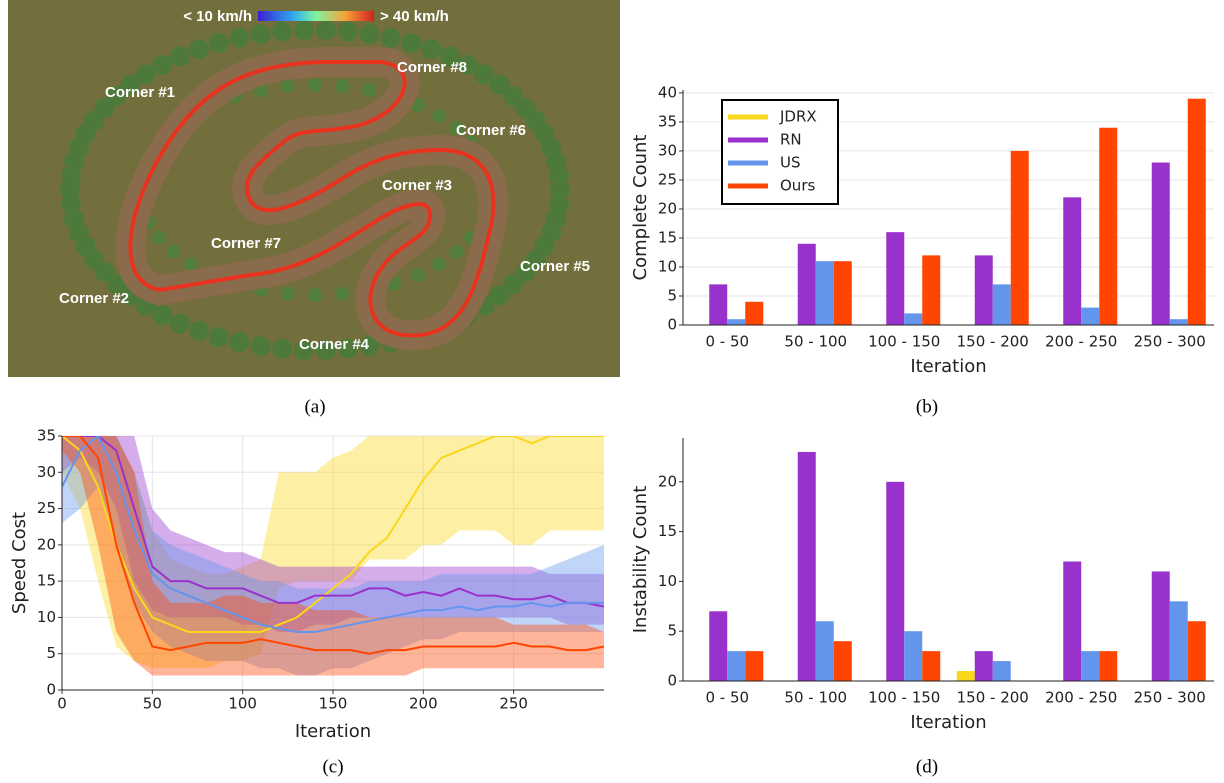 The width and height of the screenshot is (1224, 783). What do you see at coordinates (948, 722) in the screenshot?
I see `x-axis-label: Iteration` at bounding box center [948, 722].